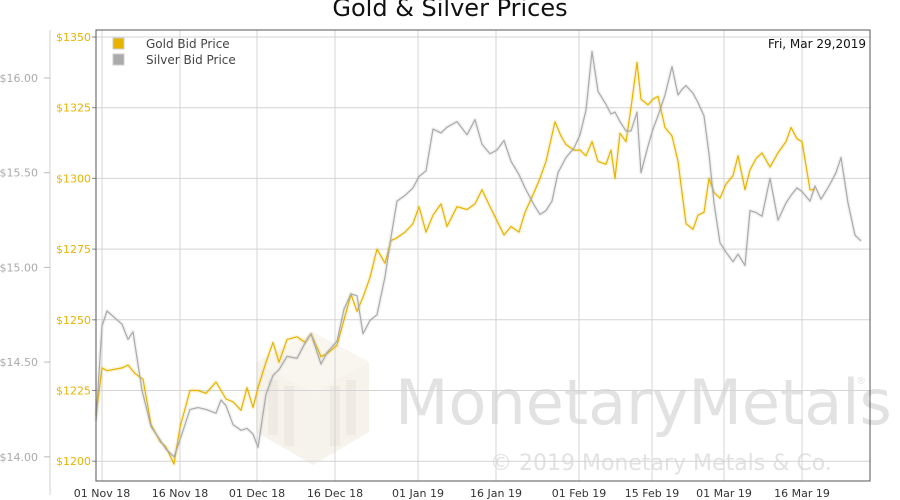 This screenshot has width=900, height=500. I want to click on monetary-metals-logo-icon, so click(312, 398).